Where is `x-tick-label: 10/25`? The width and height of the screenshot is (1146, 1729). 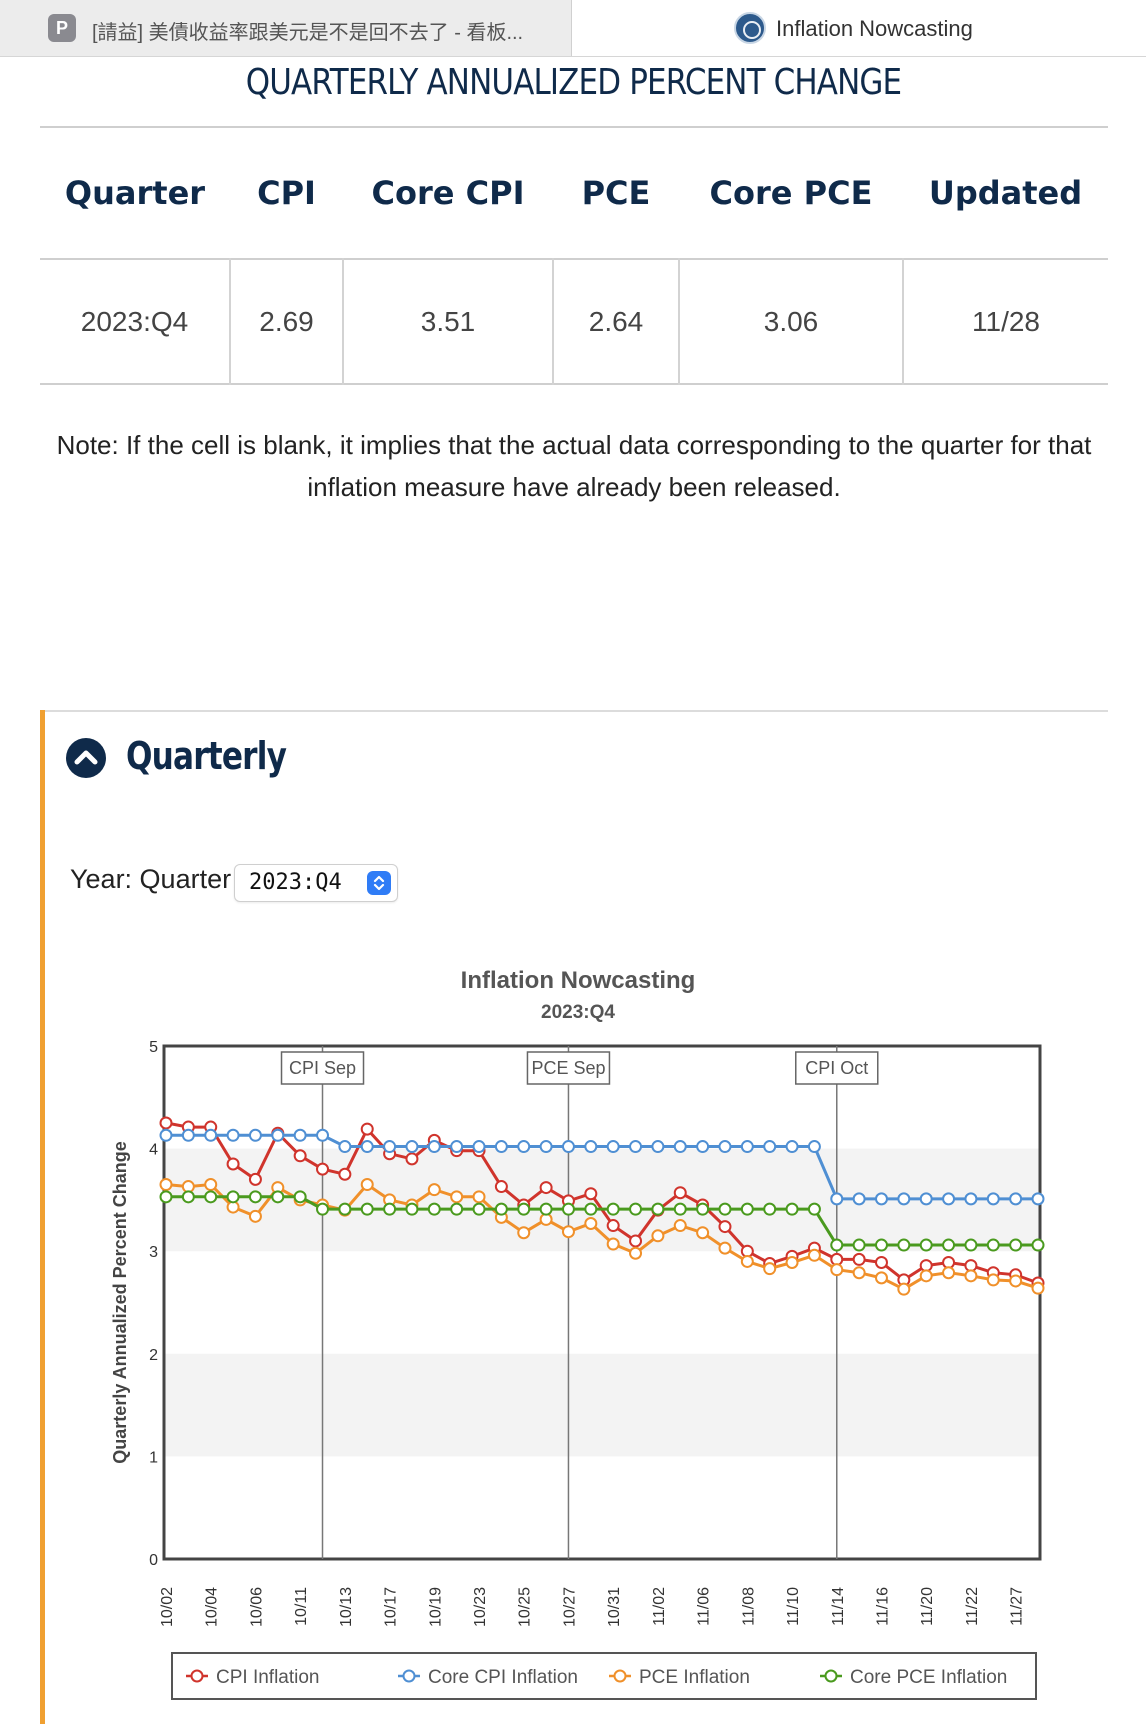 x-tick-label: 10/25 is located at coordinates (525, 1607).